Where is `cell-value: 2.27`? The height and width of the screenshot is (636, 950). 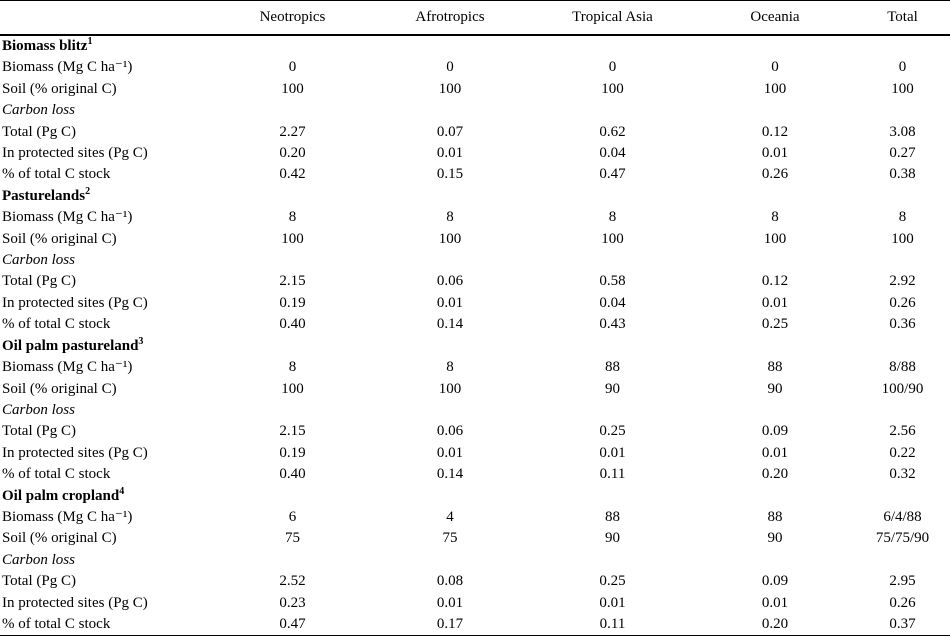
cell-value: 2.27 is located at coordinates (292, 131).